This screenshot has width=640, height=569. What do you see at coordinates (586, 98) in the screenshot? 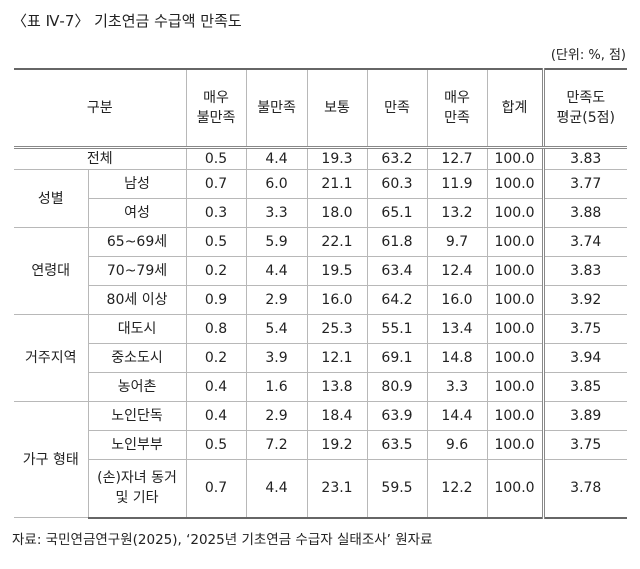
I see `cell-text-line: 만족도` at bounding box center [586, 98].